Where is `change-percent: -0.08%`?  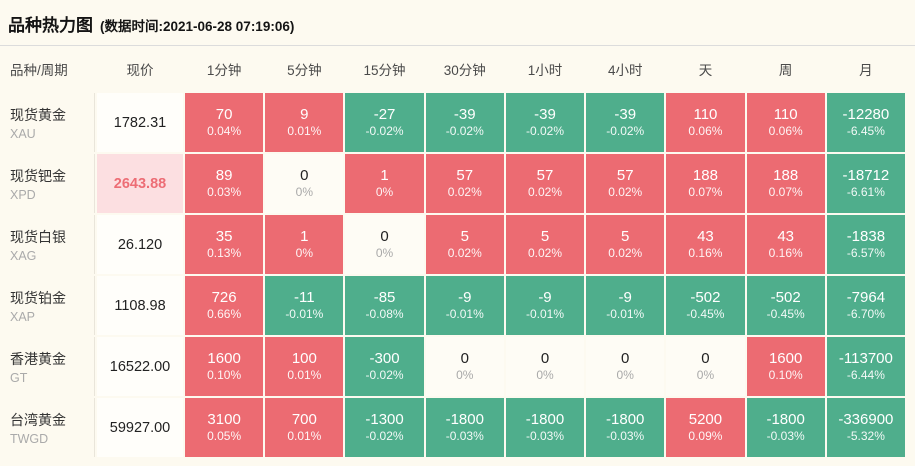
change-percent: -0.08% is located at coordinates (384, 314).